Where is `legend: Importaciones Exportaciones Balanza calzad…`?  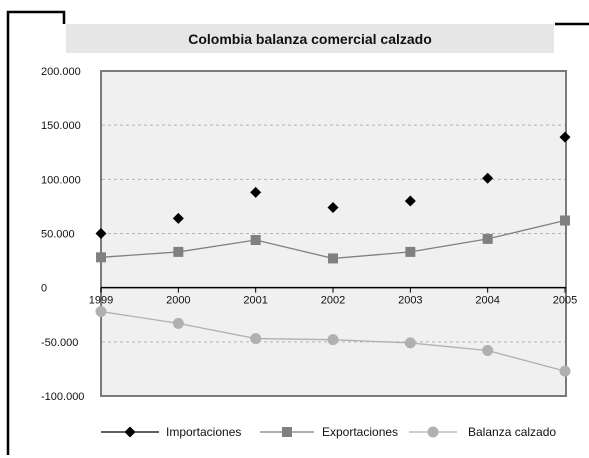 legend: Importaciones Exportaciones Balanza calzad… is located at coordinates (328, 432).